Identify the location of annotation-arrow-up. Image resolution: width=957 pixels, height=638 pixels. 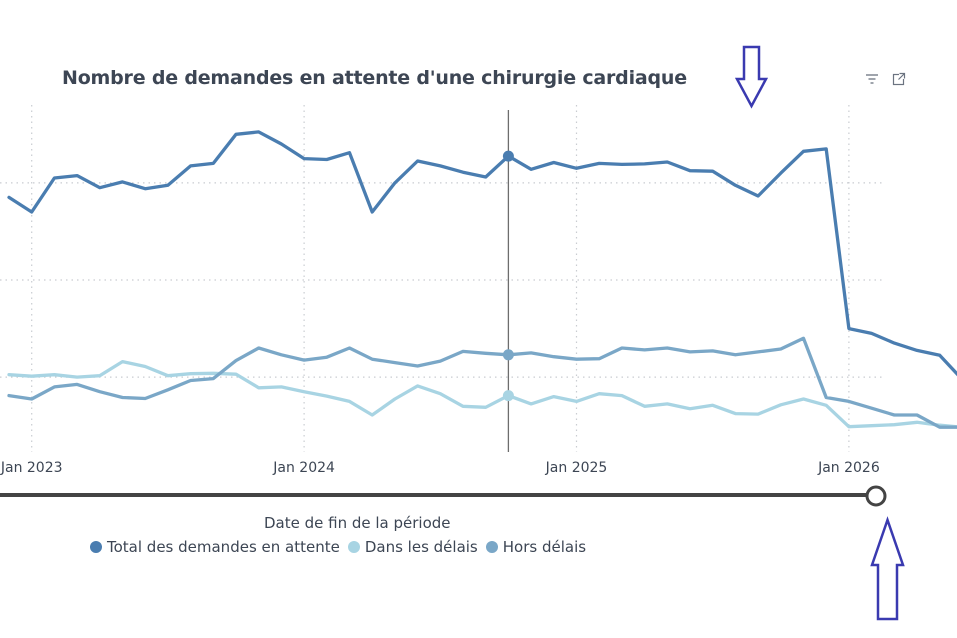
(887, 568).